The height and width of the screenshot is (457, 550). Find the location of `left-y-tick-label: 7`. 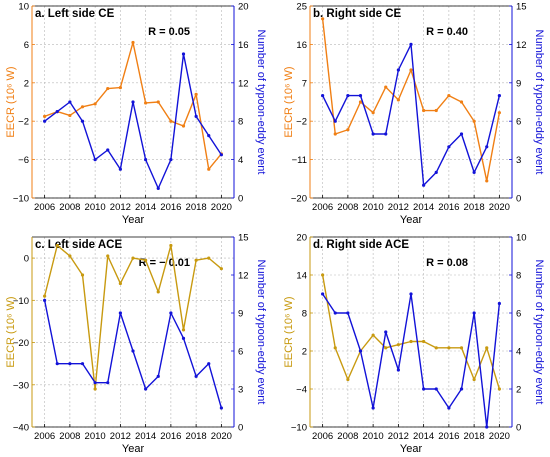

left-y-tick-label: 7 is located at coordinates (304, 83).